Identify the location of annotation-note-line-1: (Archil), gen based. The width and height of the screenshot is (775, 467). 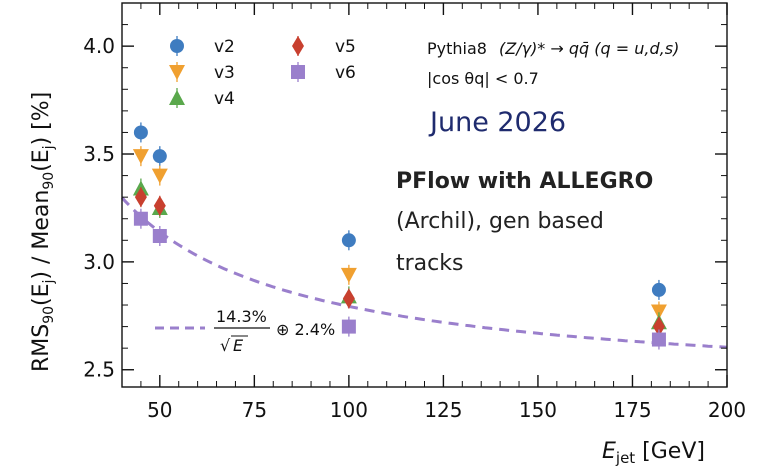
(500, 221).